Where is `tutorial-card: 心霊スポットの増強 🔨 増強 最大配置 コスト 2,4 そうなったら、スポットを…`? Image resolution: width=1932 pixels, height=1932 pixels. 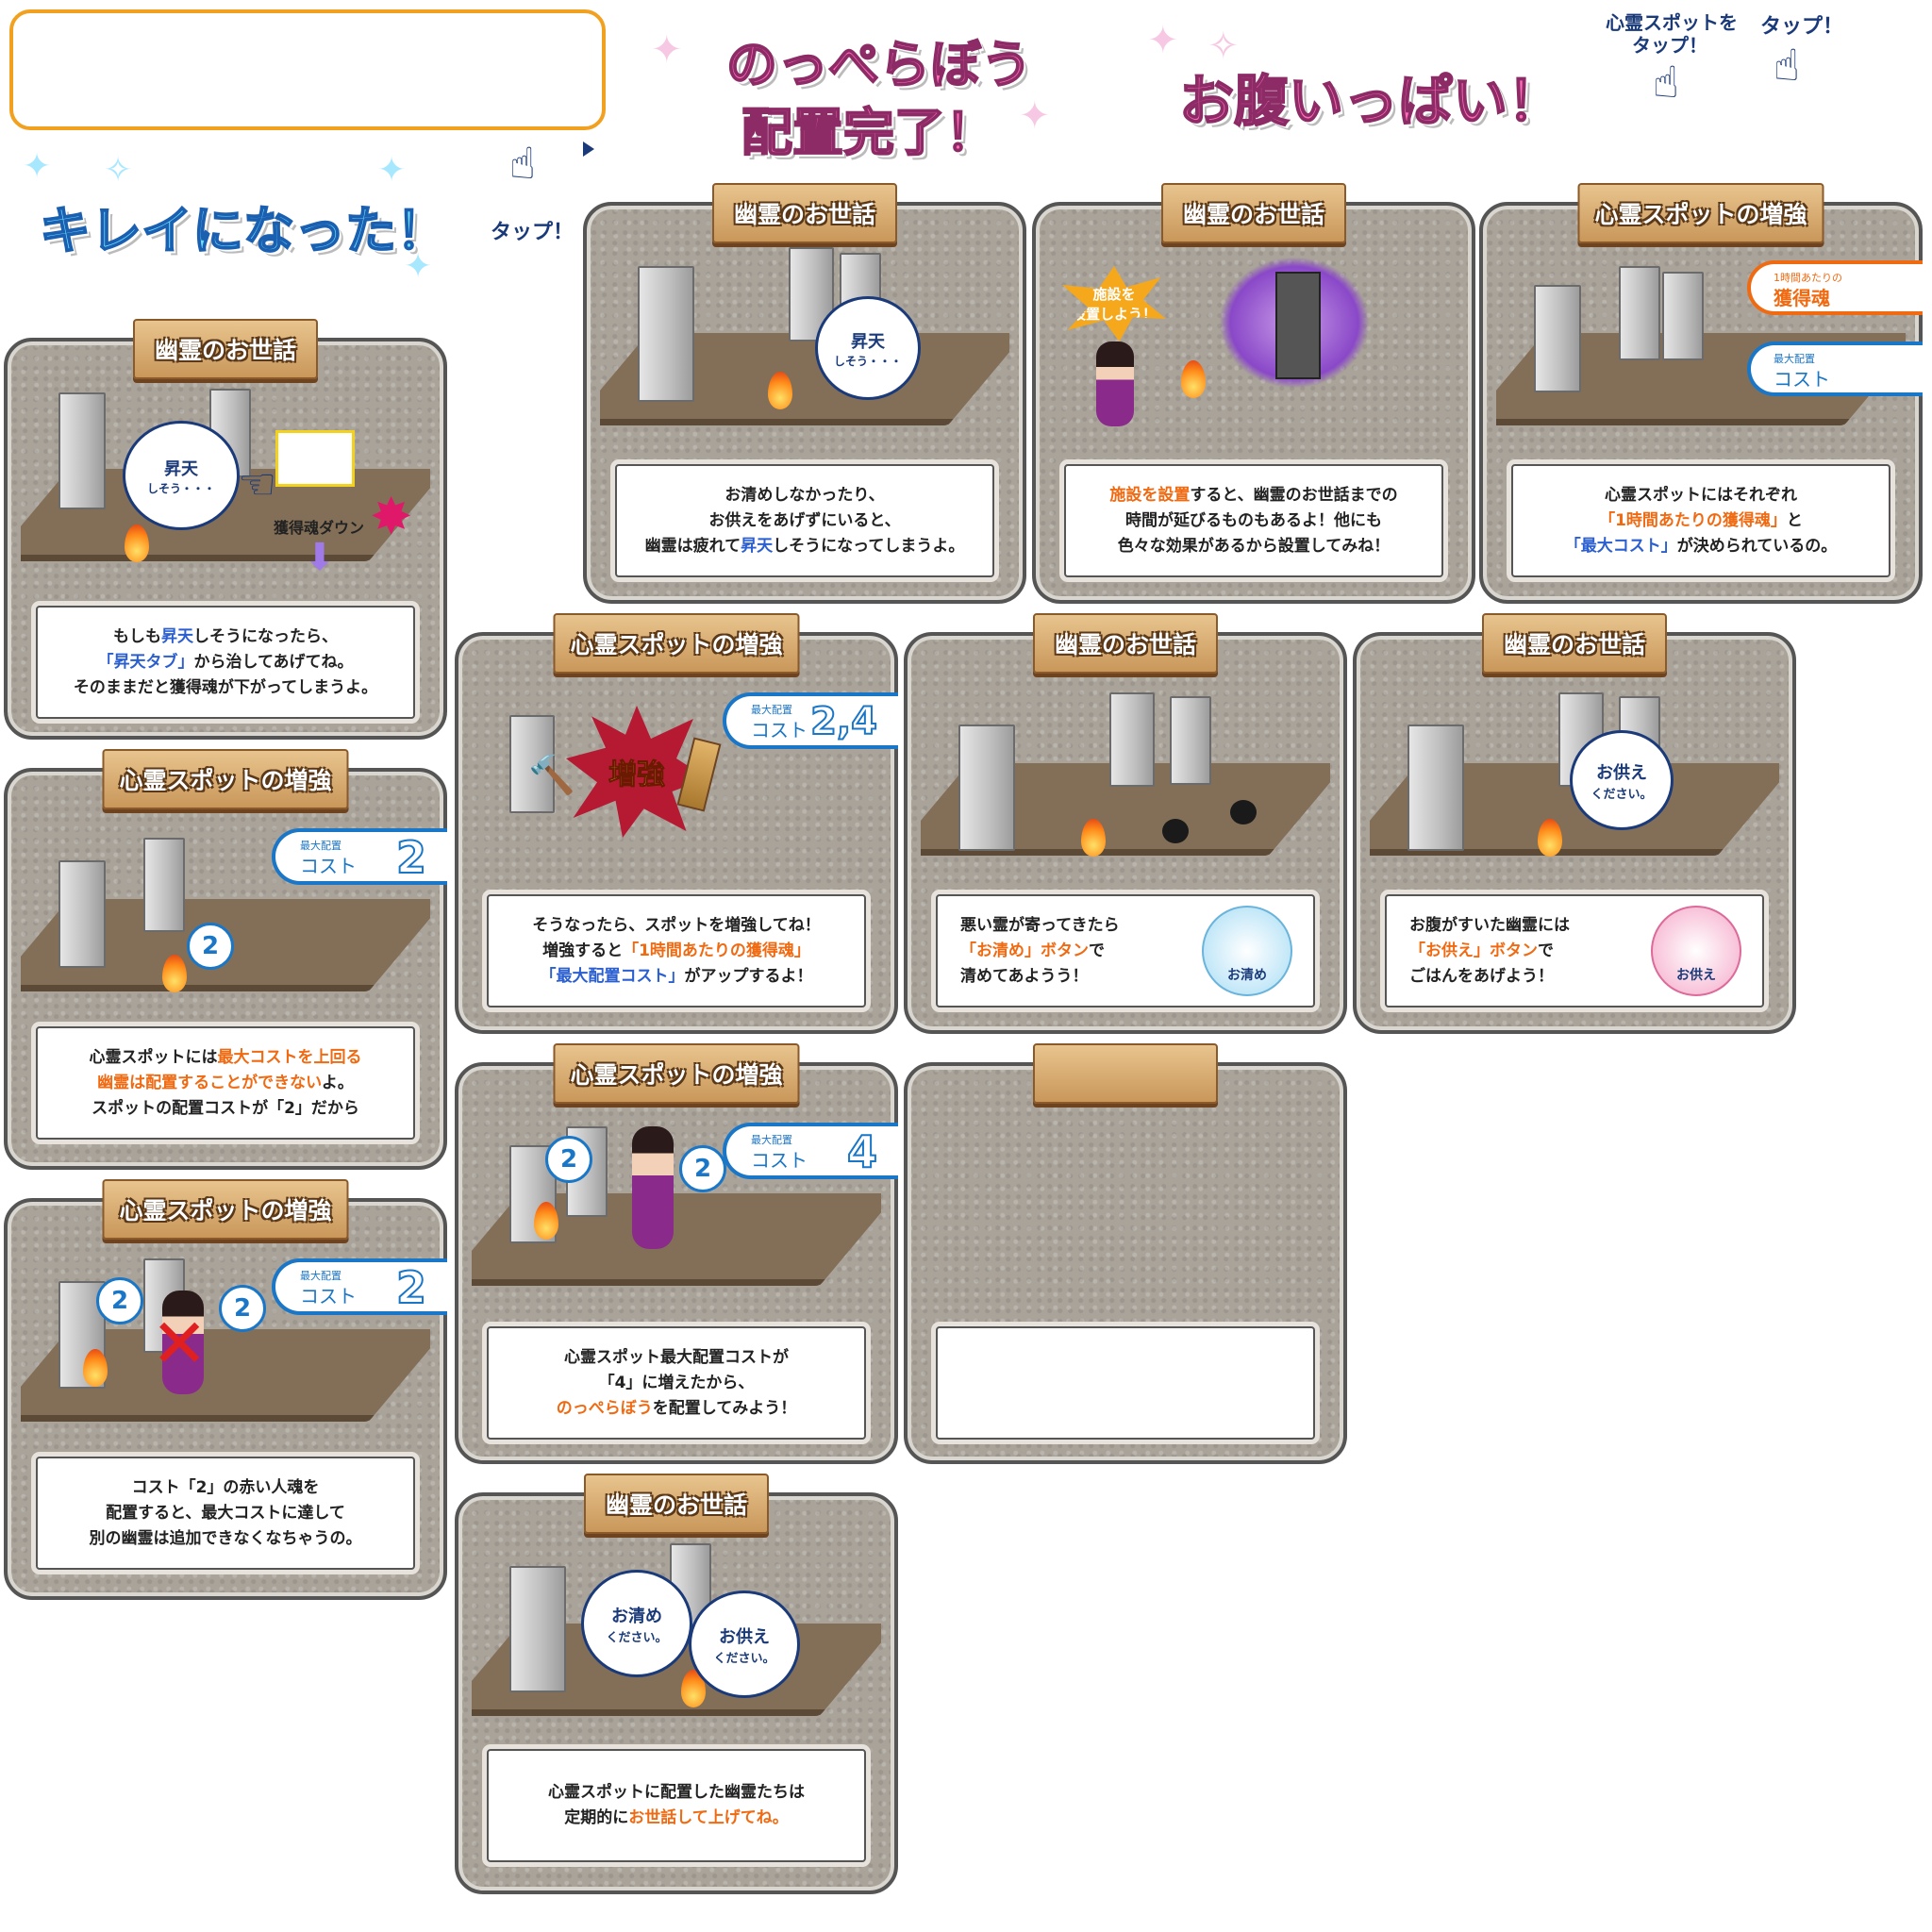
tutorial-card: 心霊スポットの増強 🔨 増強 最大配置 コスト 2,4 そうなったら、スポットを… is located at coordinates (676, 823).